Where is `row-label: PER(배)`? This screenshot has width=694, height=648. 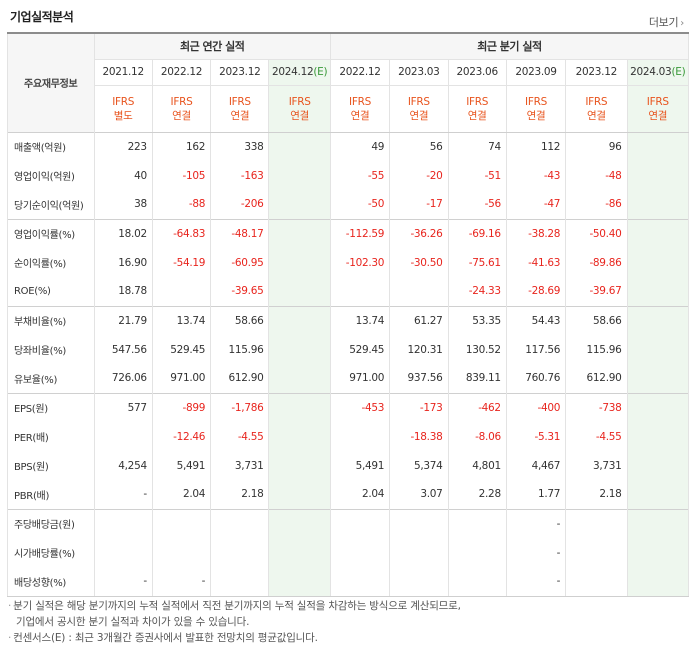
row-label: PER(배) is located at coordinates (51, 436).